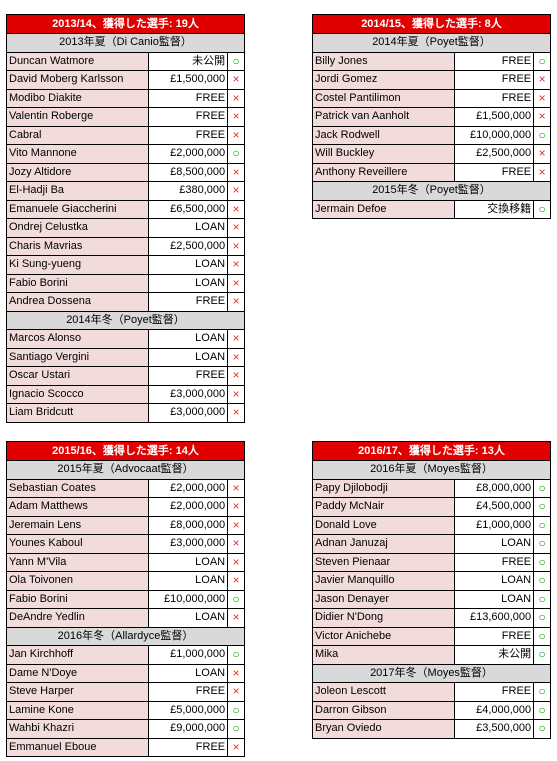  I want to click on player-name: Bryan Oviedo, so click(384, 729).